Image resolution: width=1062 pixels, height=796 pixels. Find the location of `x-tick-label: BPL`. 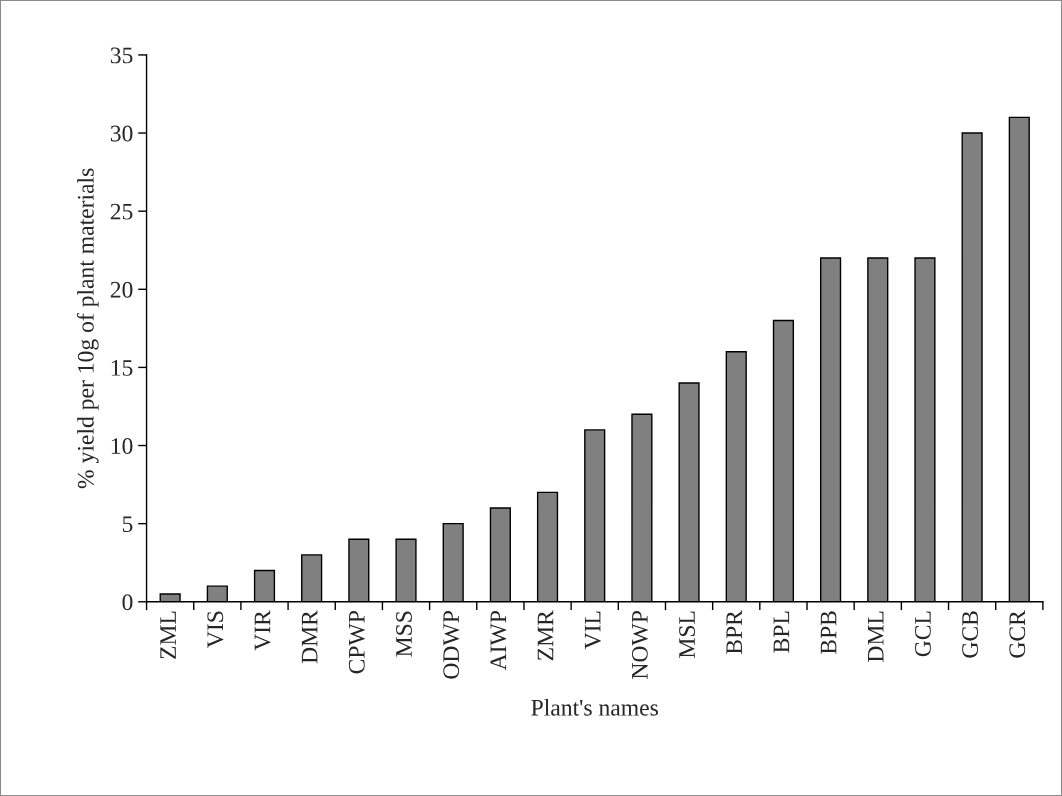

x-tick-label: BPL is located at coordinates (781, 632).